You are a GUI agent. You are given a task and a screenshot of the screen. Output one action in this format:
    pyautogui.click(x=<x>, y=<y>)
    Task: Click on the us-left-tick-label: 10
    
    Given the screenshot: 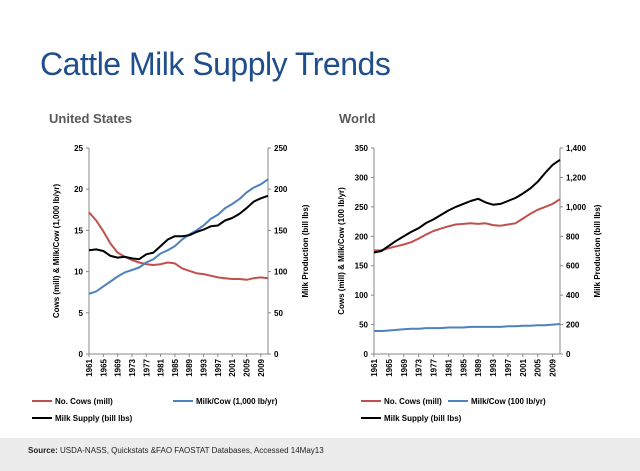 What is the action you would take?
    pyautogui.click(x=78, y=272)
    